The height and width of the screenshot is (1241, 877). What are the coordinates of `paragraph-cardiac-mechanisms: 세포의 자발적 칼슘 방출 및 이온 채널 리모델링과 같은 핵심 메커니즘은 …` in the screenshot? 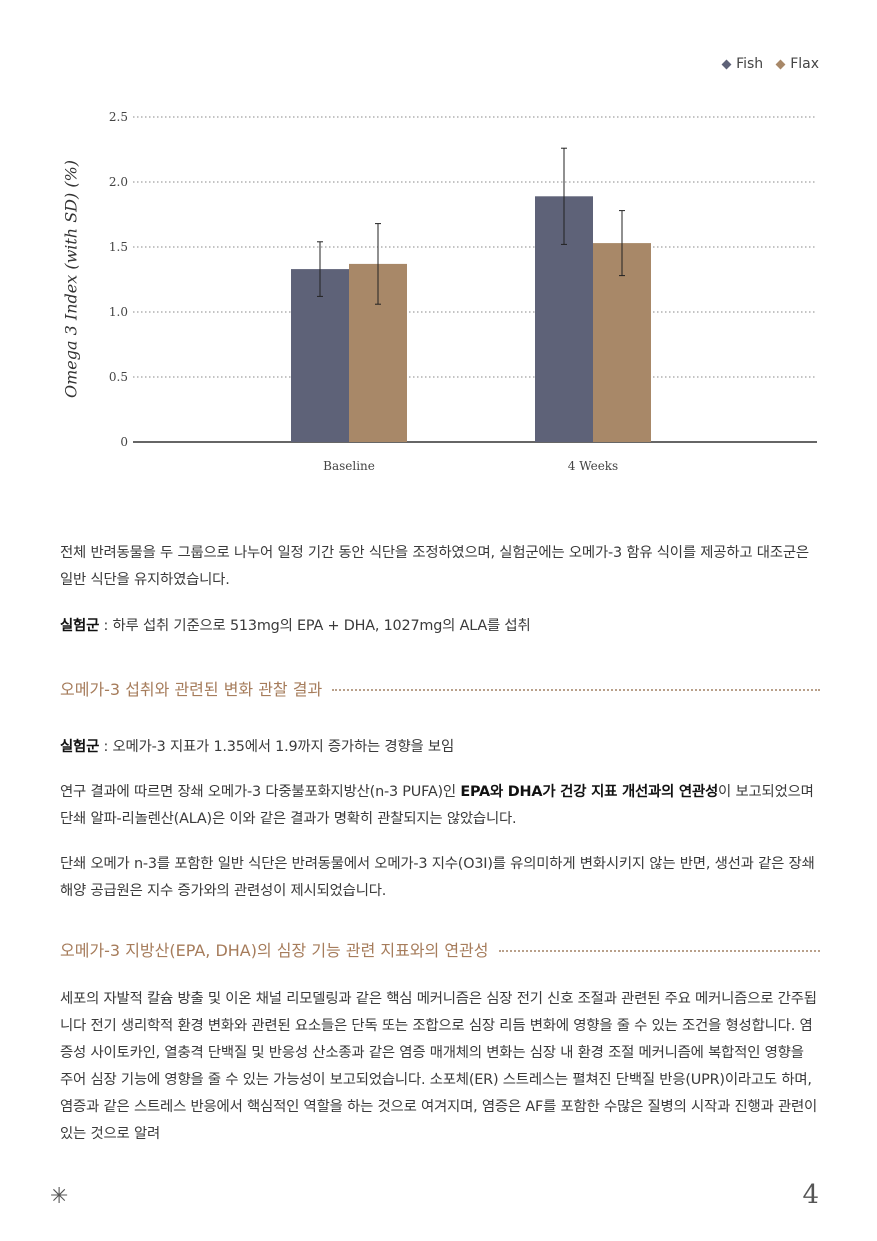 It's located at (439, 1066).